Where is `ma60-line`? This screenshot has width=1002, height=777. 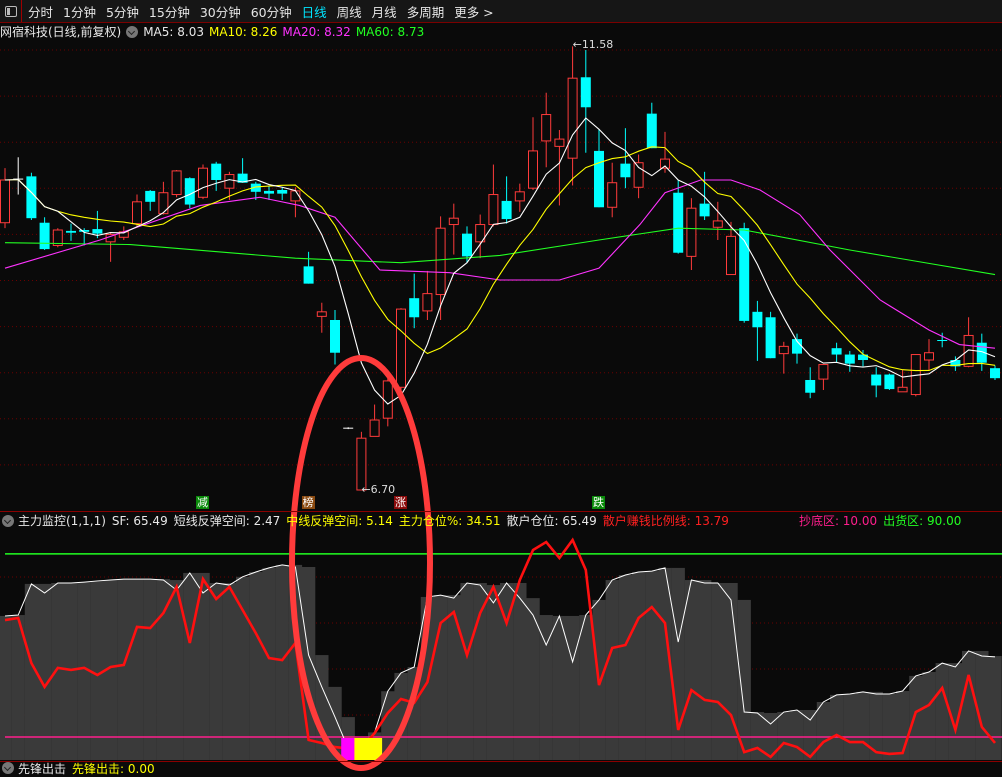
ma60-line is located at coordinates (500, 251).